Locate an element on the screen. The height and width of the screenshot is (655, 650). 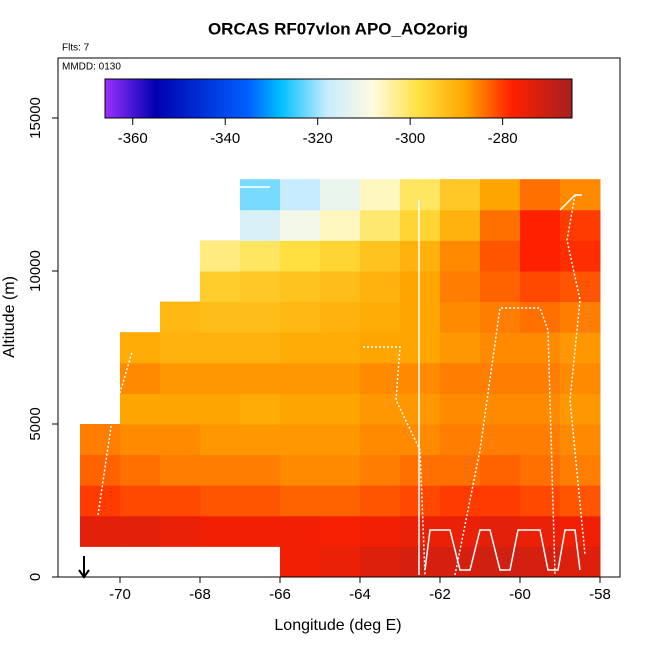
x-axis-label: Longitude (deg E) is located at coordinates (337, 625).